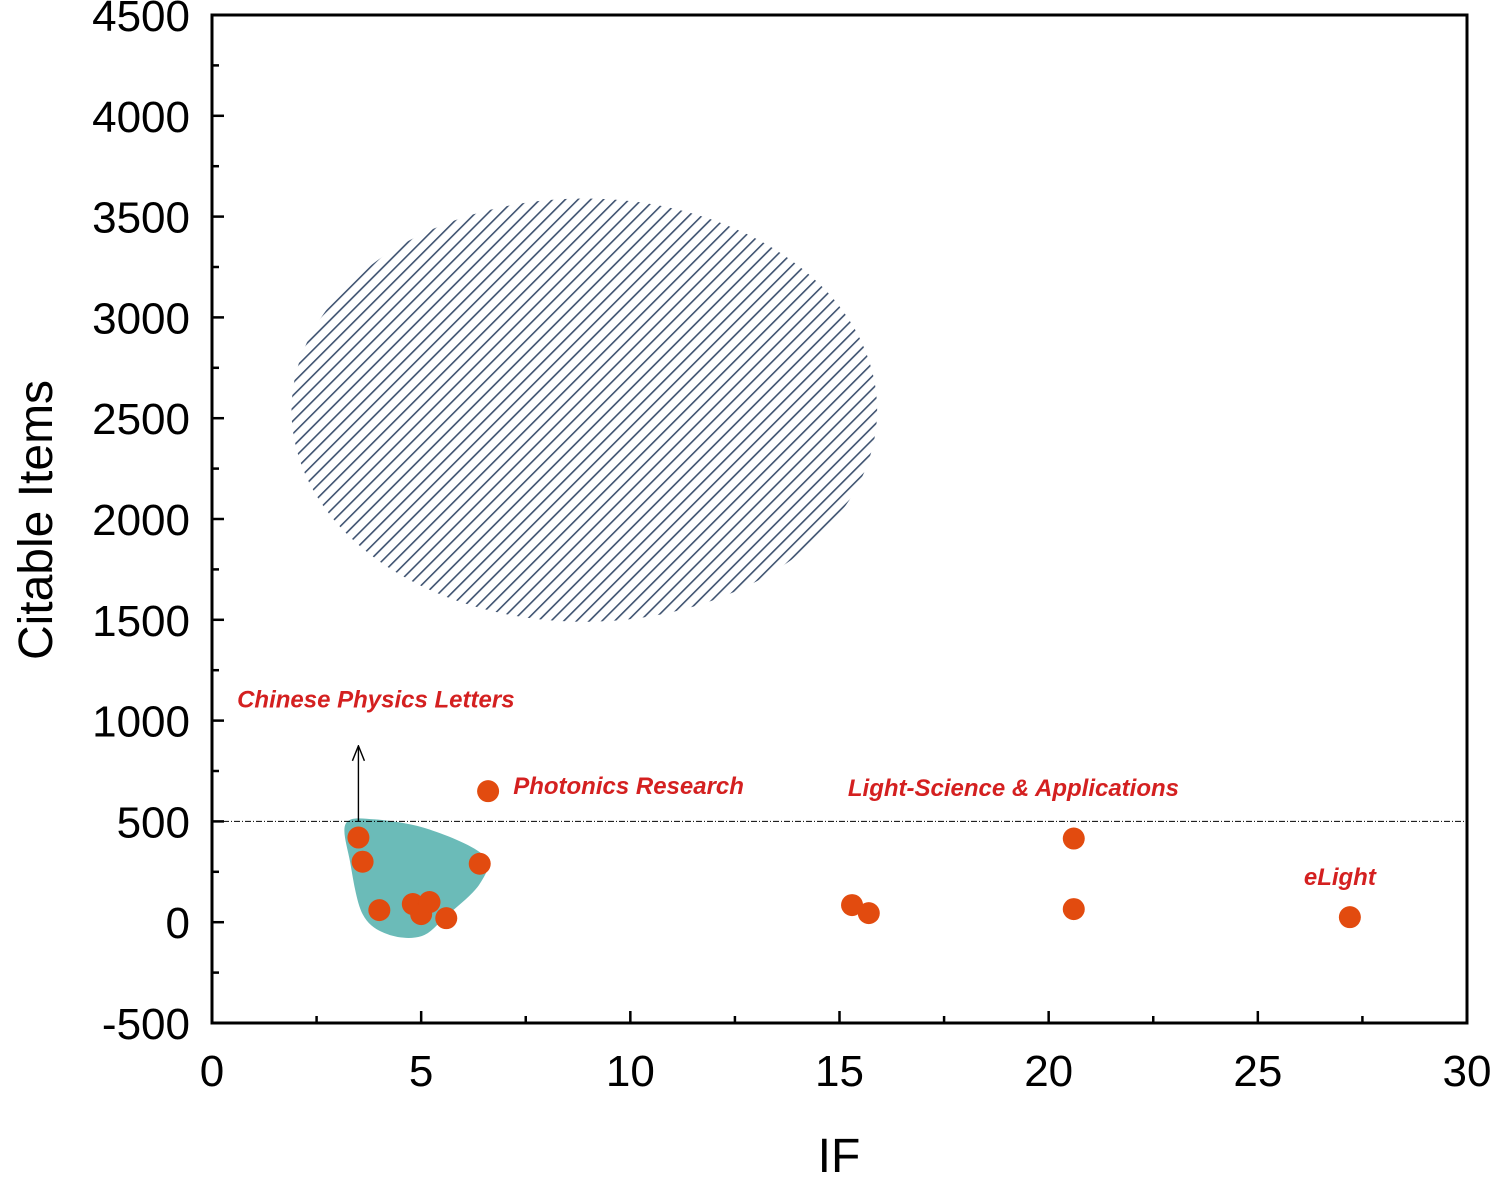 The width and height of the screenshot is (1500, 1188). What do you see at coordinates (141, 722) in the screenshot?
I see `y-tick-label: 1000` at bounding box center [141, 722].